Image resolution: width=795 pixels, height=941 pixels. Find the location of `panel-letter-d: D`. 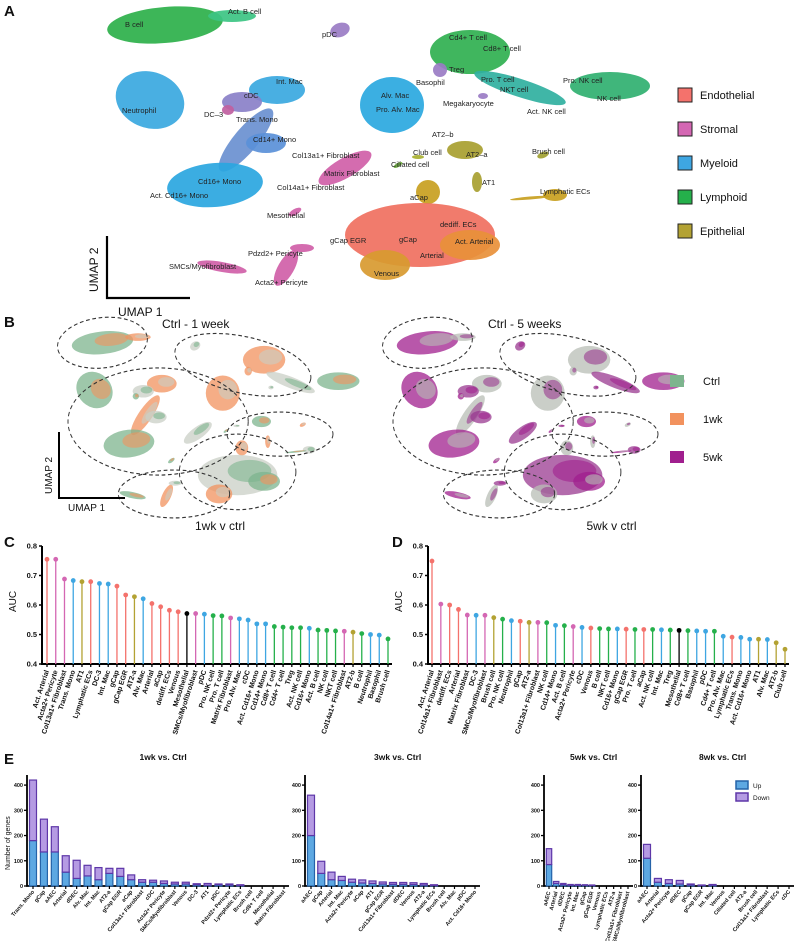

panel-letter-d: D is located at coordinates (397, 542).